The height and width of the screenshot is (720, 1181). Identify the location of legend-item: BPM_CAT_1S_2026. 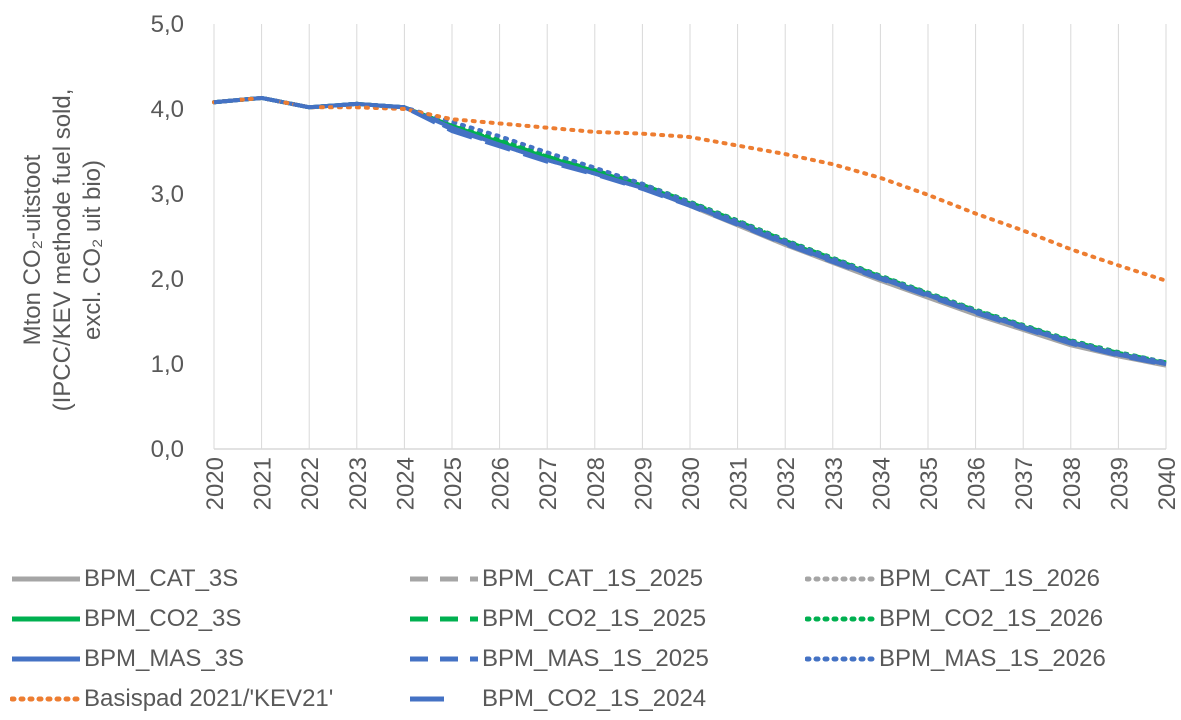
(952, 579).